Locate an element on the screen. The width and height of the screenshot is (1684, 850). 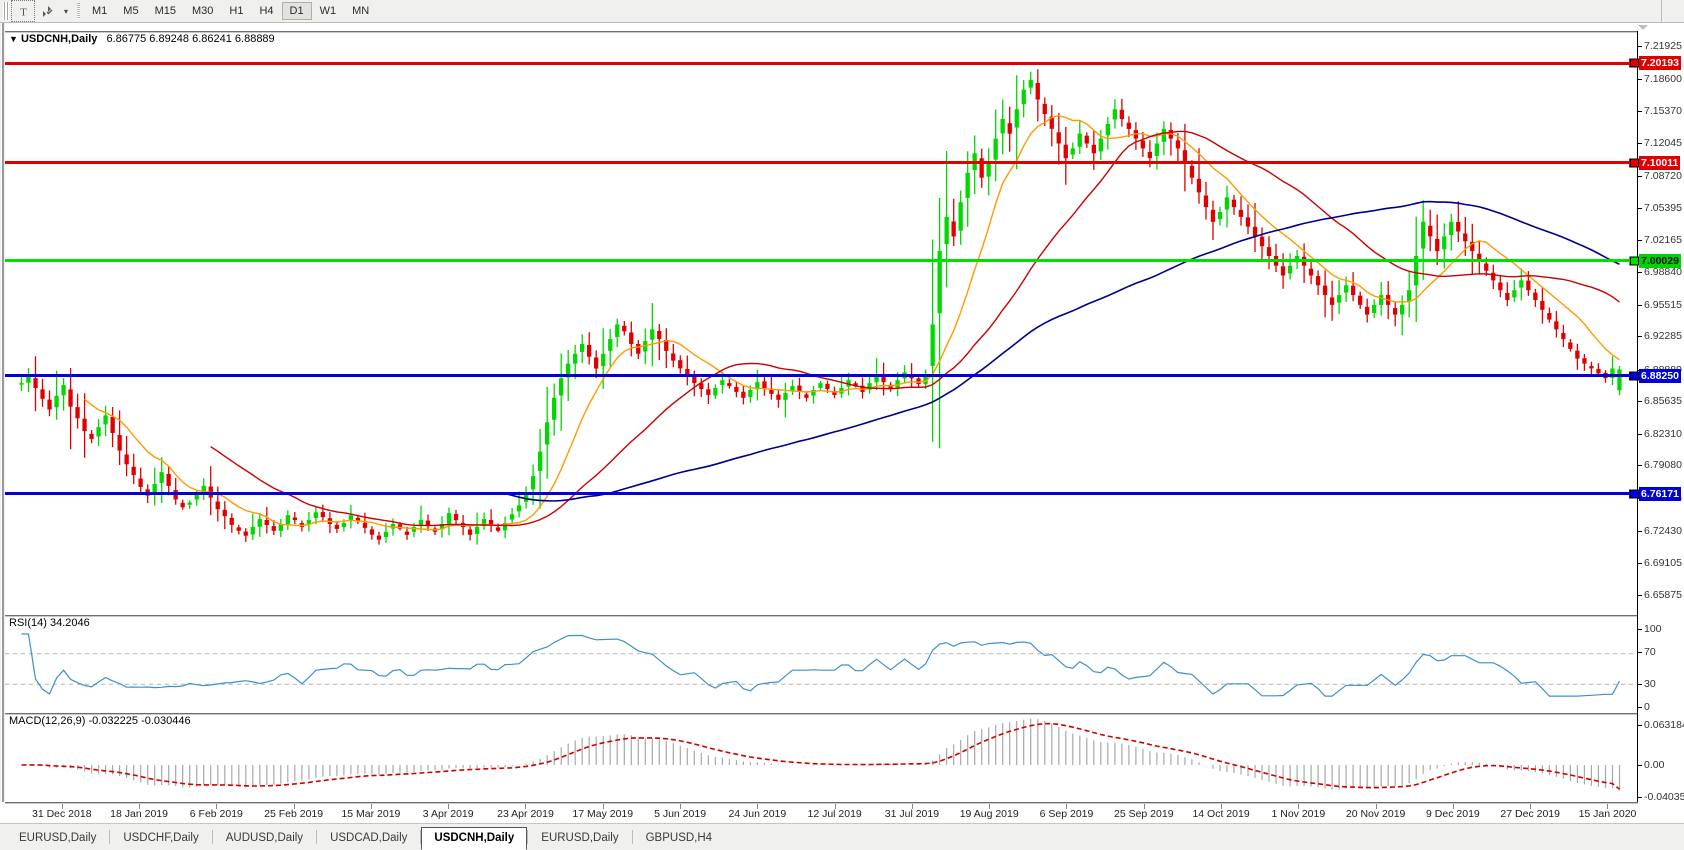
timeframe-h4: H4 is located at coordinates (266, 11).